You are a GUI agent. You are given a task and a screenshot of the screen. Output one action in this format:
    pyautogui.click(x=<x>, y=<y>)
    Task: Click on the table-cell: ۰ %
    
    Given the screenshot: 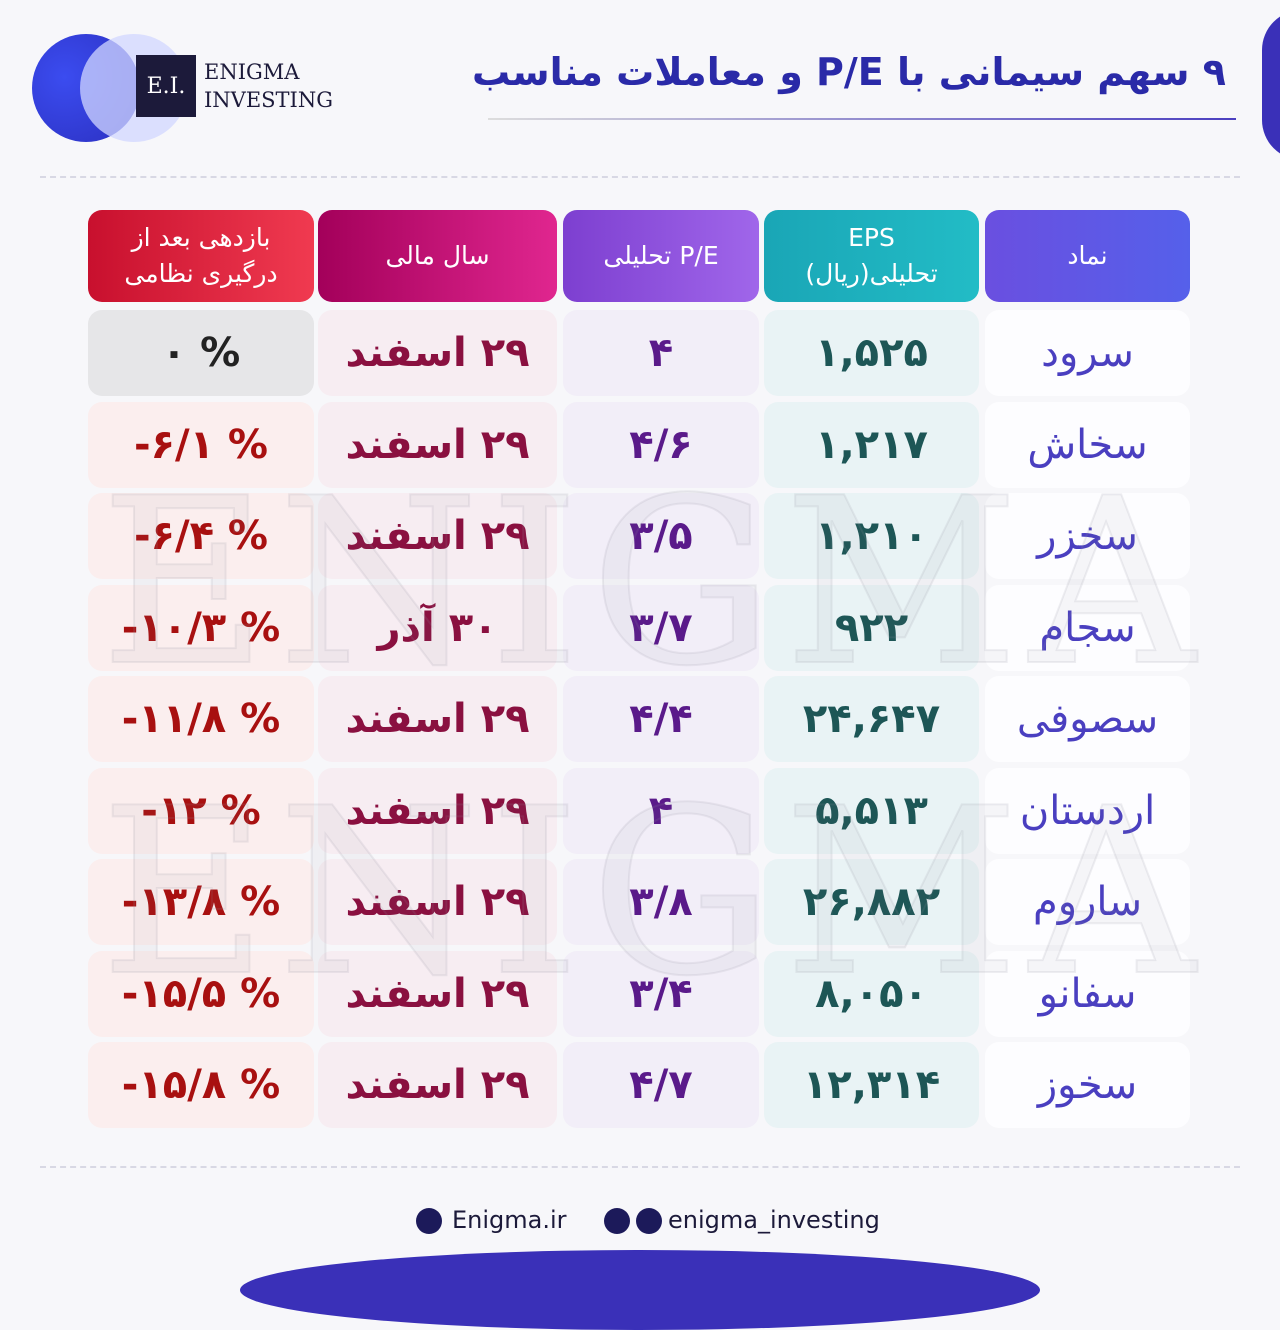 What is the action you would take?
    pyautogui.click(x=201, y=353)
    